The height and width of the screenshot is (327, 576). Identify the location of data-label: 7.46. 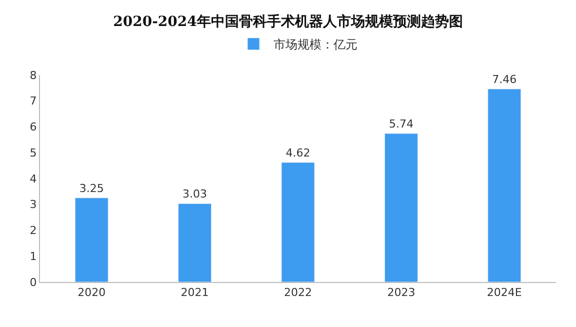
(504, 79).